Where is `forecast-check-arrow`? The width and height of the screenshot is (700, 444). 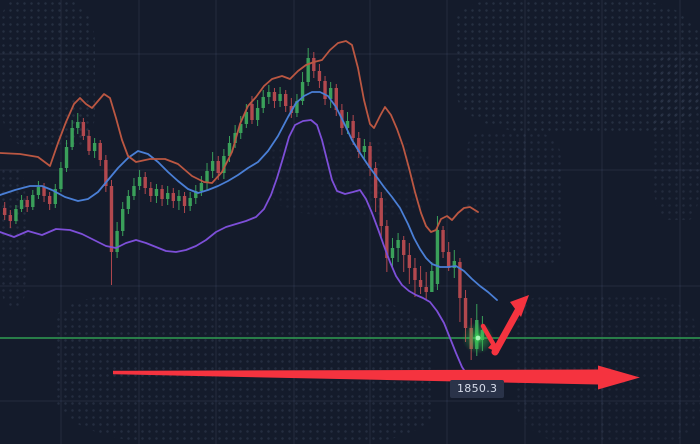
forecast-check-arrow is located at coordinates (504, 325).